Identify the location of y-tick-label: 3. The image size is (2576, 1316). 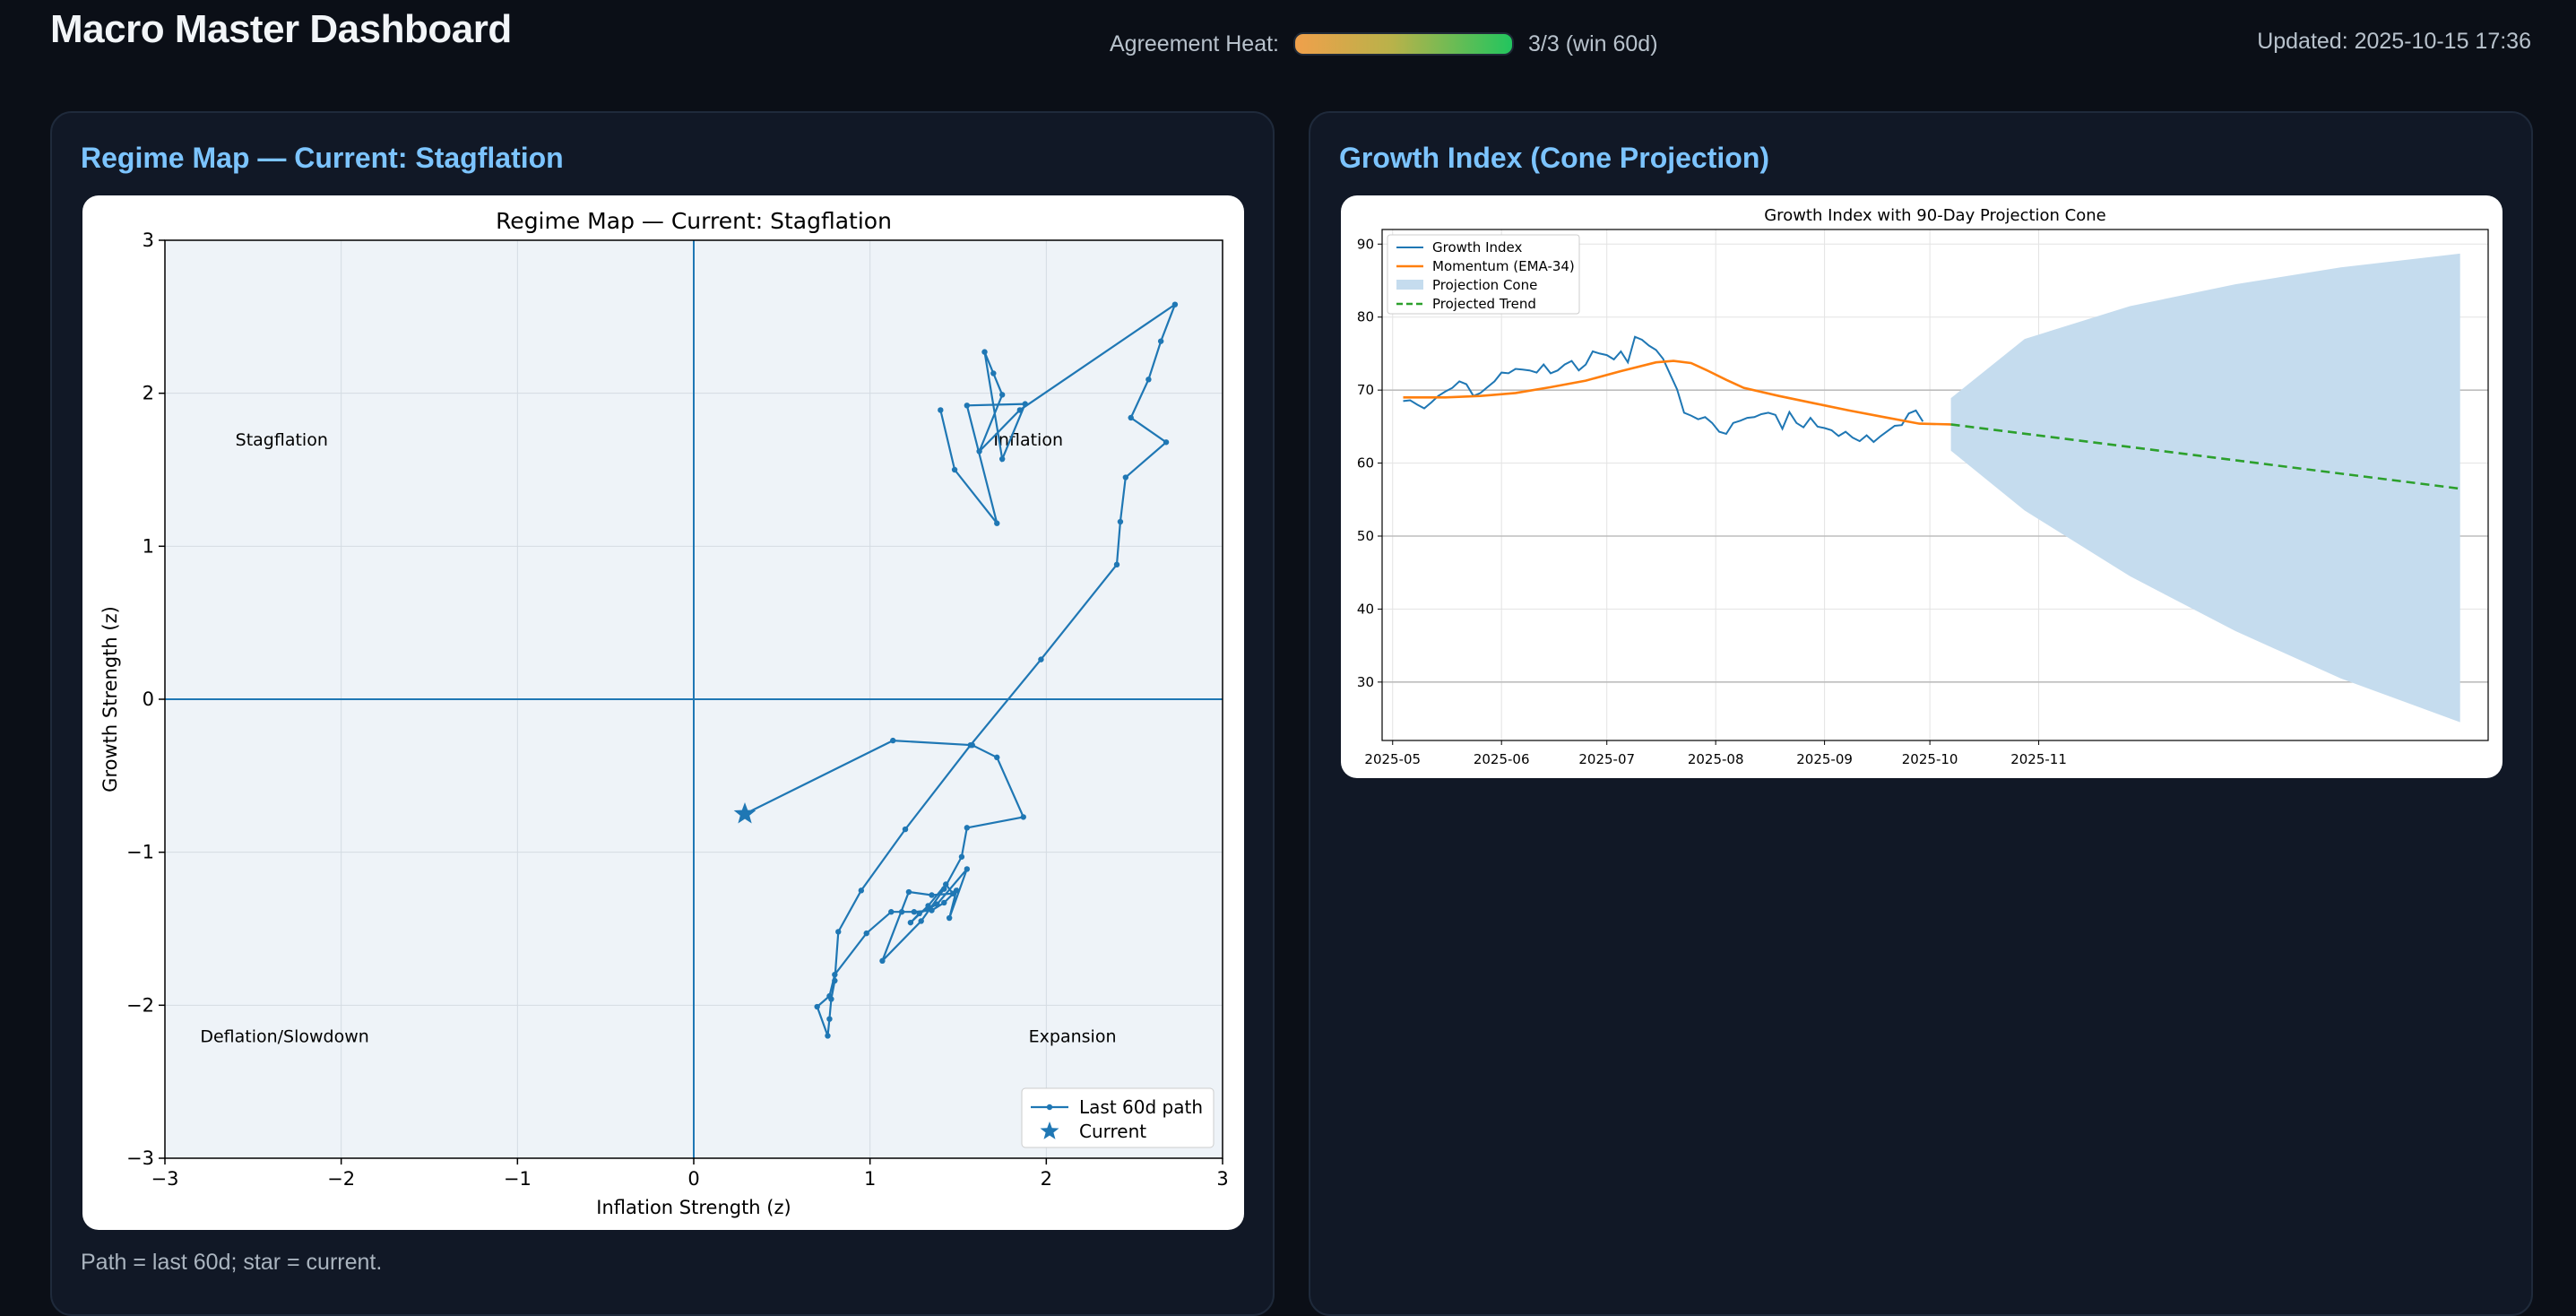
(148, 240).